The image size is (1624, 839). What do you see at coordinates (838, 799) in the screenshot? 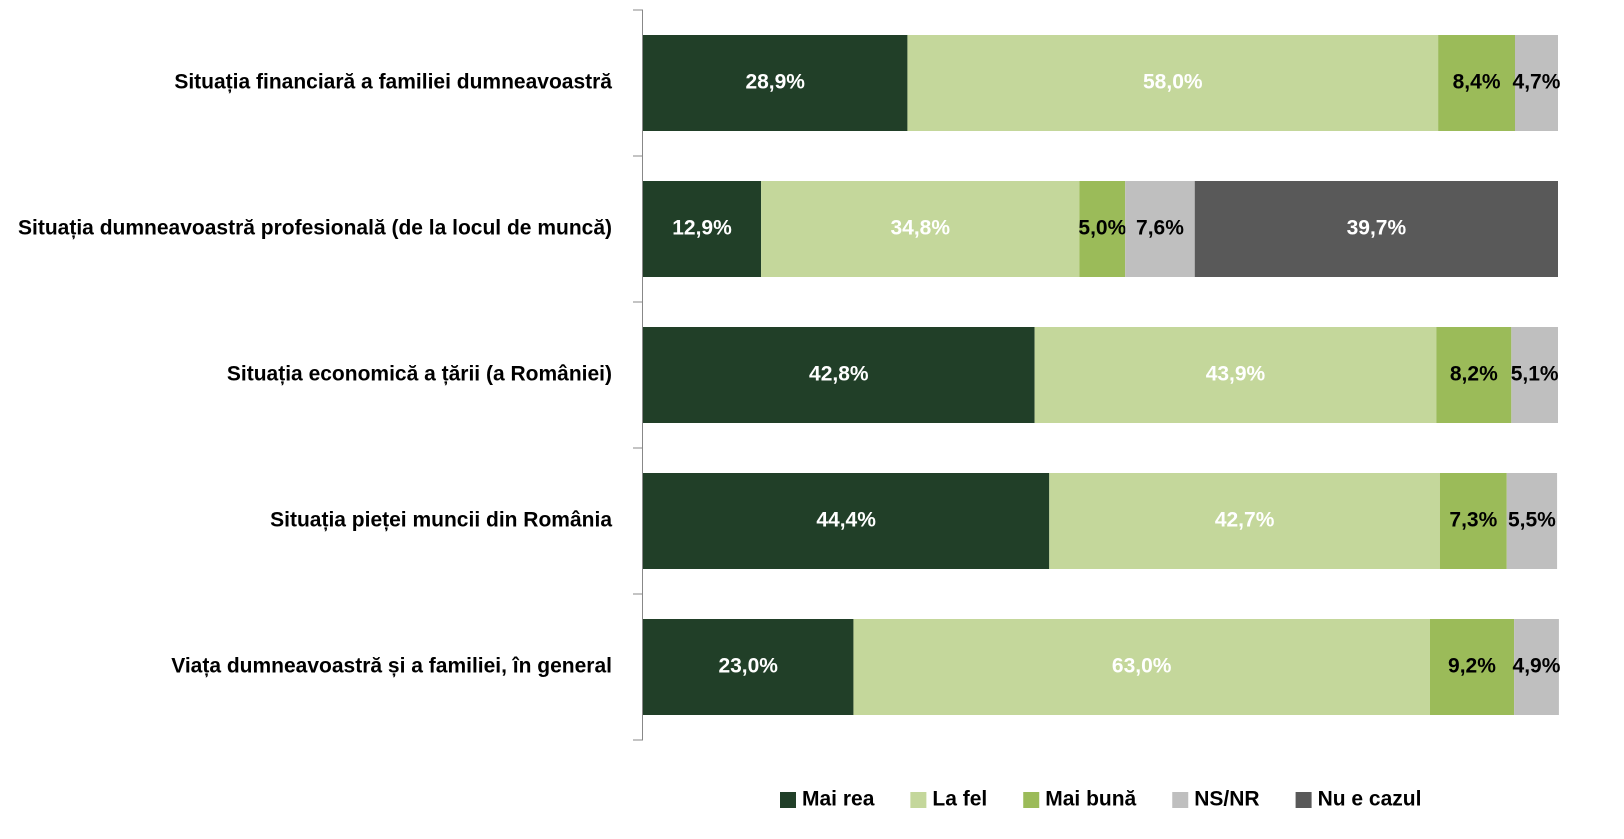
I see `legend-label: Mai rea` at bounding box center [838, 799].